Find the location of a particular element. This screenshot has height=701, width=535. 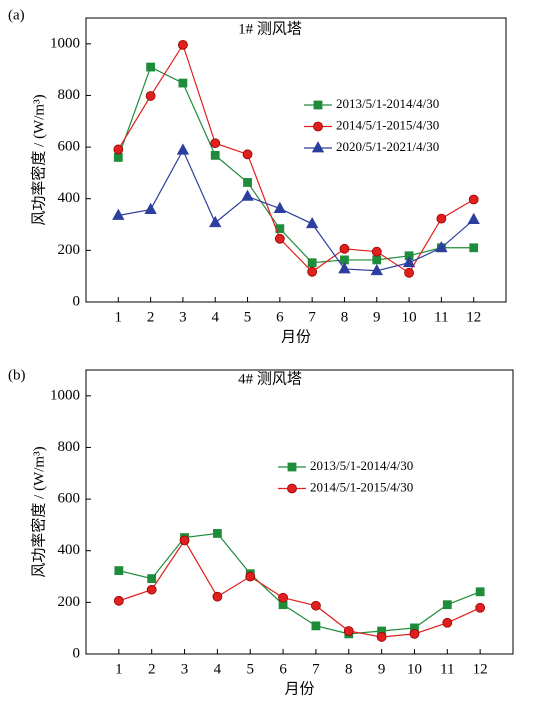

chart-title: 4# 测风塔 is located at coordinates (270, 378).